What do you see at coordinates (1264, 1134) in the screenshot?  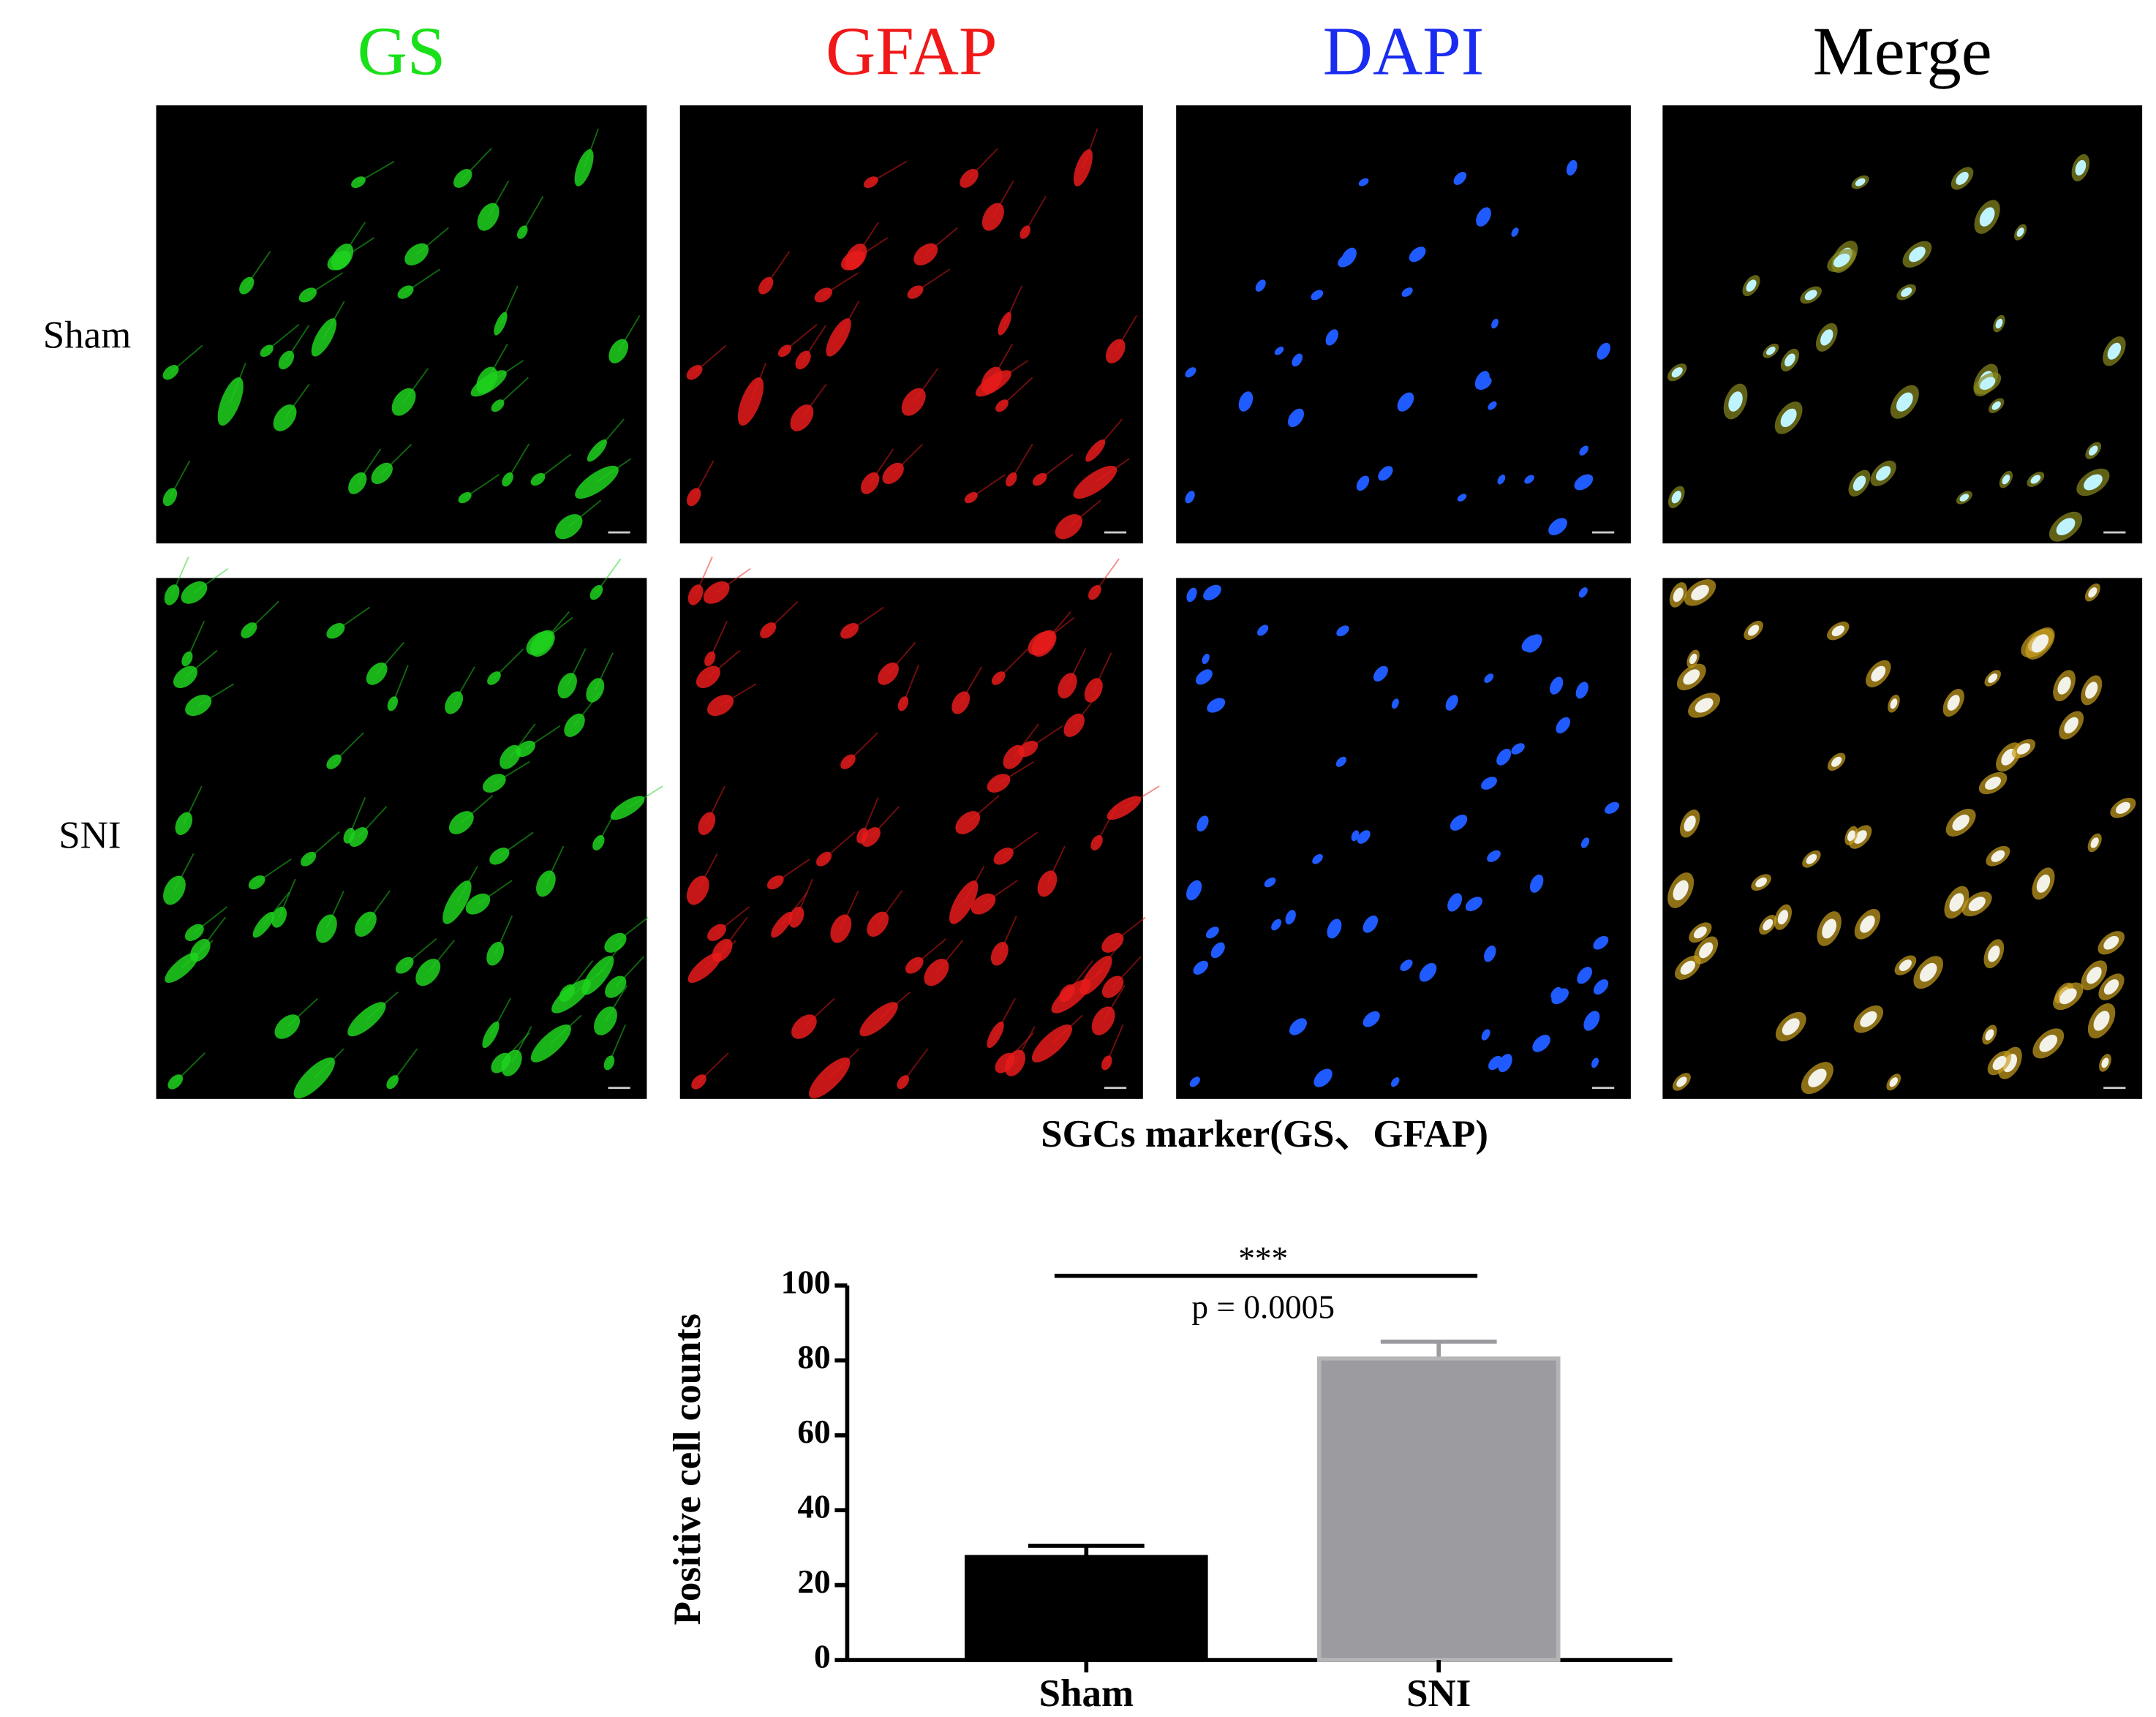 I see `caption: SGCs marker(GS、GFAP)` at bounding box center [1264, 1134].